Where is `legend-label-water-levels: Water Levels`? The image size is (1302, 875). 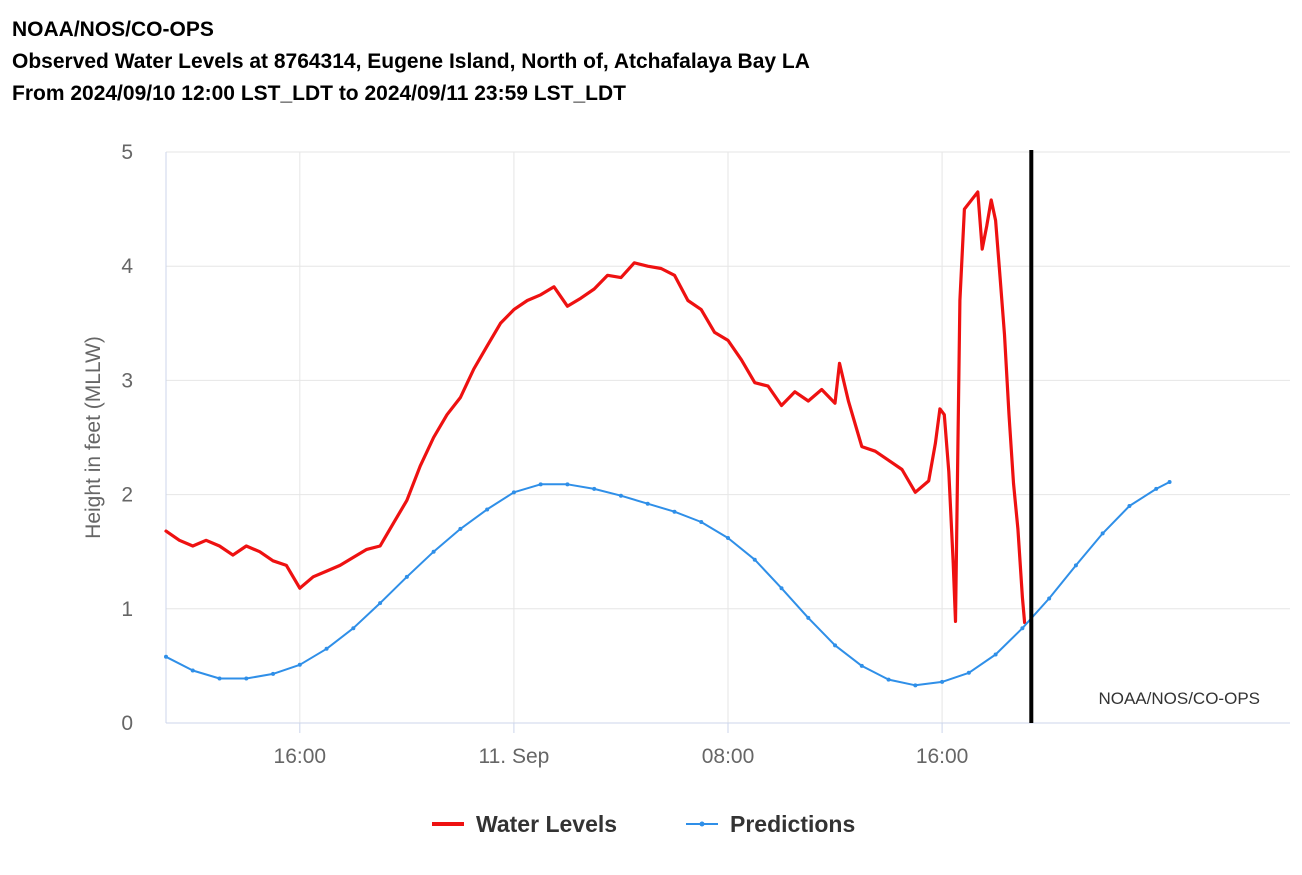 legend-label-water-levels: Water Levels is located at coordinates (546, 824).